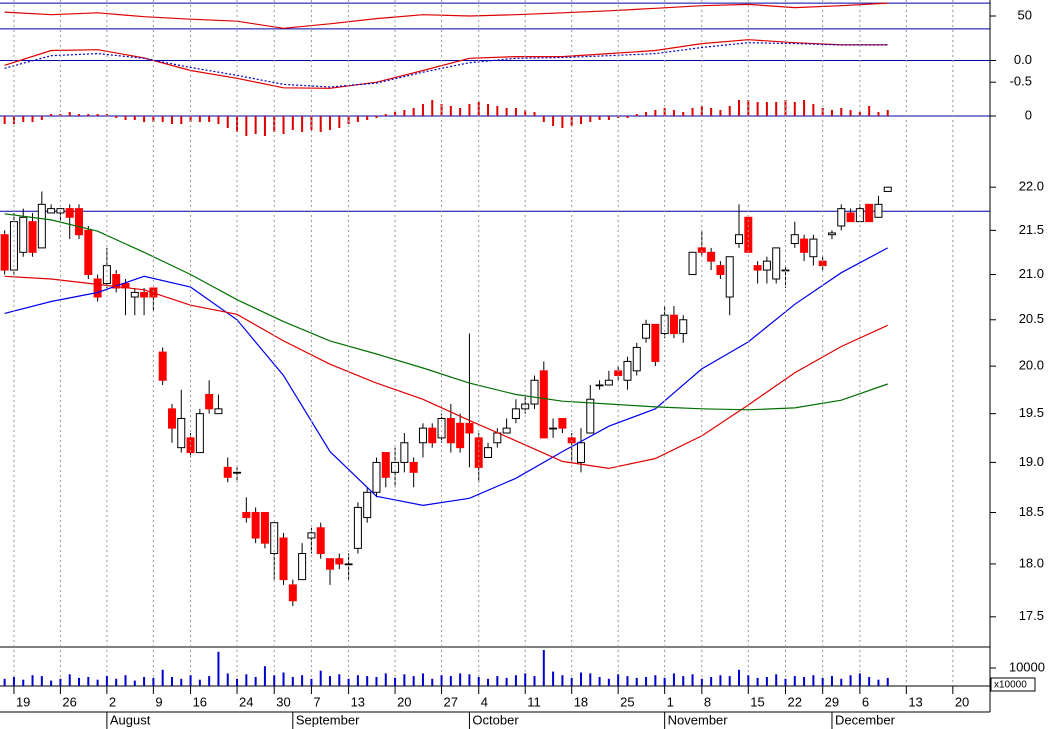  I want to click on x-tick-label: 26, so click(69, 701).